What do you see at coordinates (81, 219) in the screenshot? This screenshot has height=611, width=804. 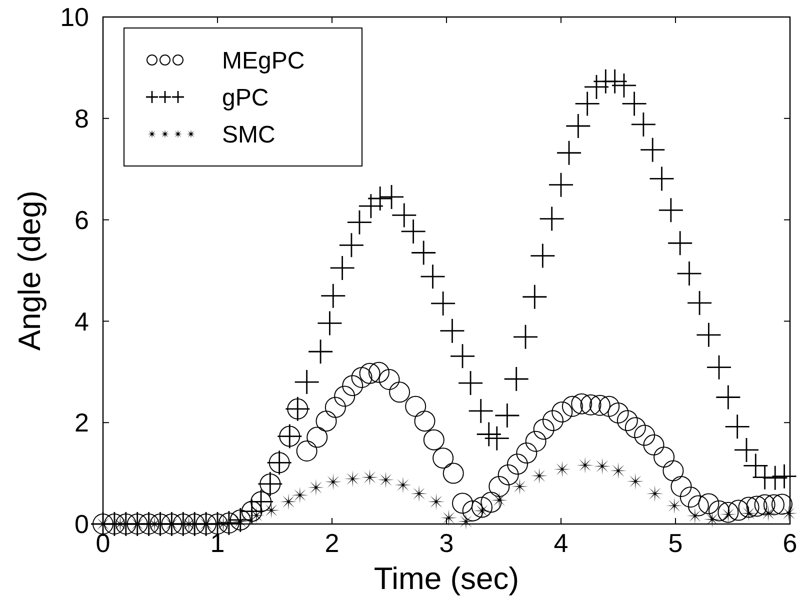 I see `y-tick-label: 6` at bounding box center [81, 219].